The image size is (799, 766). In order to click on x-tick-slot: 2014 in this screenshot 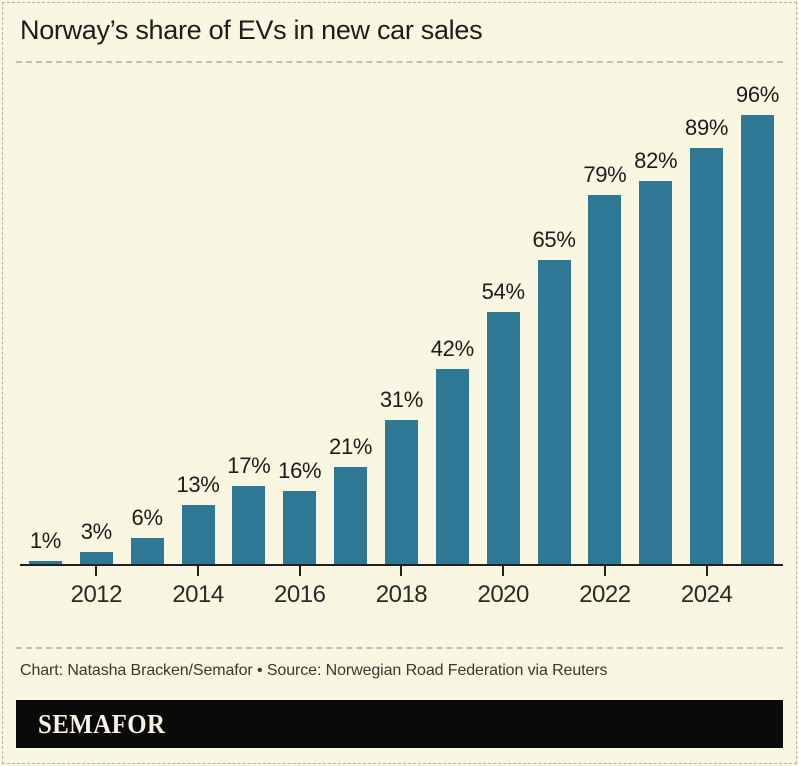, I will do `click(198, 587)`.